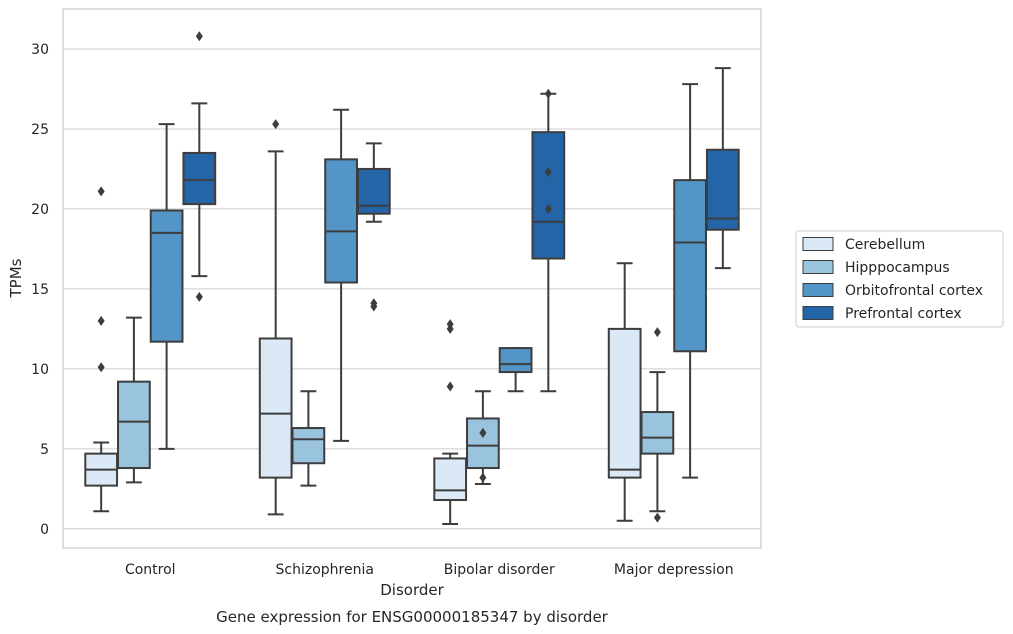 The width and height of the screenshot is (1013, 634). I want to click on x-tick-label: Major depression, so click(674, 570).